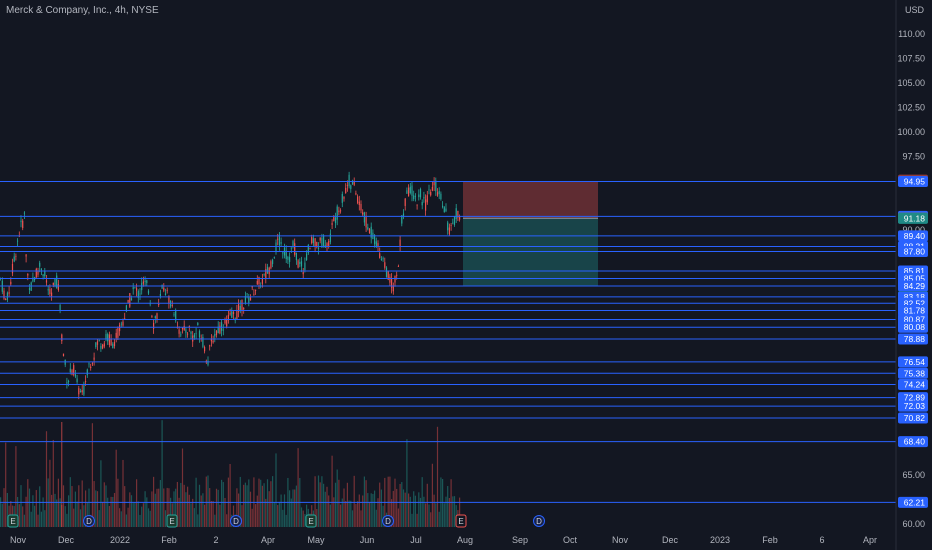 This screenshot has width=932, height=550. I want to click on dividend-marker-icon, so click(539, 521).